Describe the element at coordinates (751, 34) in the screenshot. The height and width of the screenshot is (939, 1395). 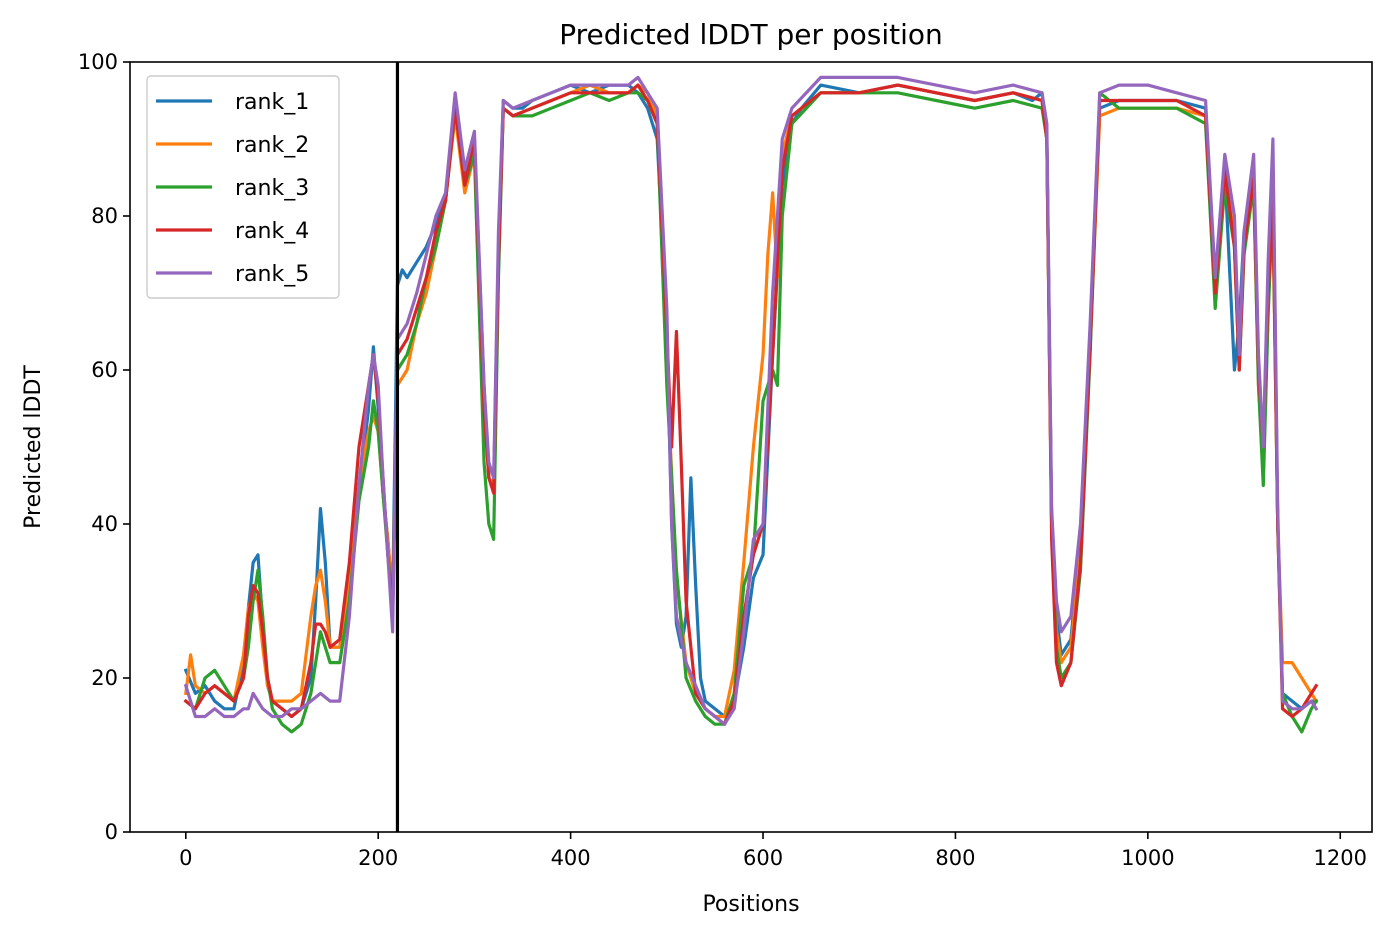
I see `chart-title: Predicted lDDT per position` at that location.